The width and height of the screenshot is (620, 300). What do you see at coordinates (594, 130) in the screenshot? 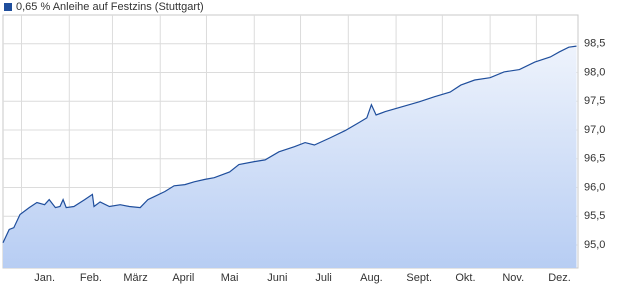
I see `y-tick-label: 97,0` at bounding box center [594, 130].